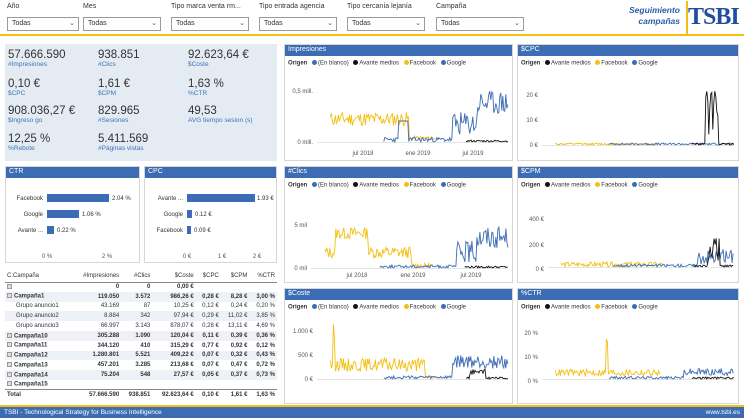 The image size is (744, 418). What do you see at coordinates (173, 346) in the screenshot?
I see `table-cell: 315,29 €` at bounding box center [173, 346].